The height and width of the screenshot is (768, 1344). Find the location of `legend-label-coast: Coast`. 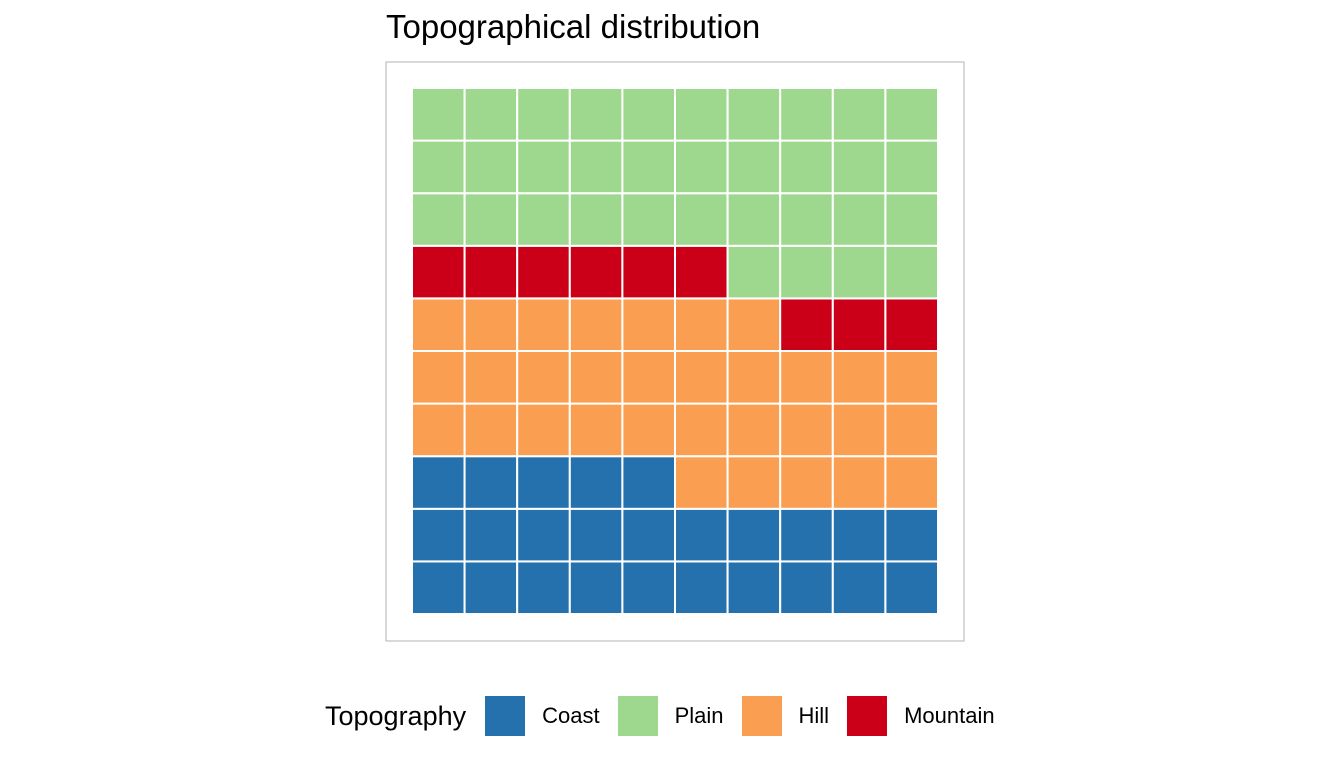

legend-label-coast: Coast is located at coordinates (571, 715).